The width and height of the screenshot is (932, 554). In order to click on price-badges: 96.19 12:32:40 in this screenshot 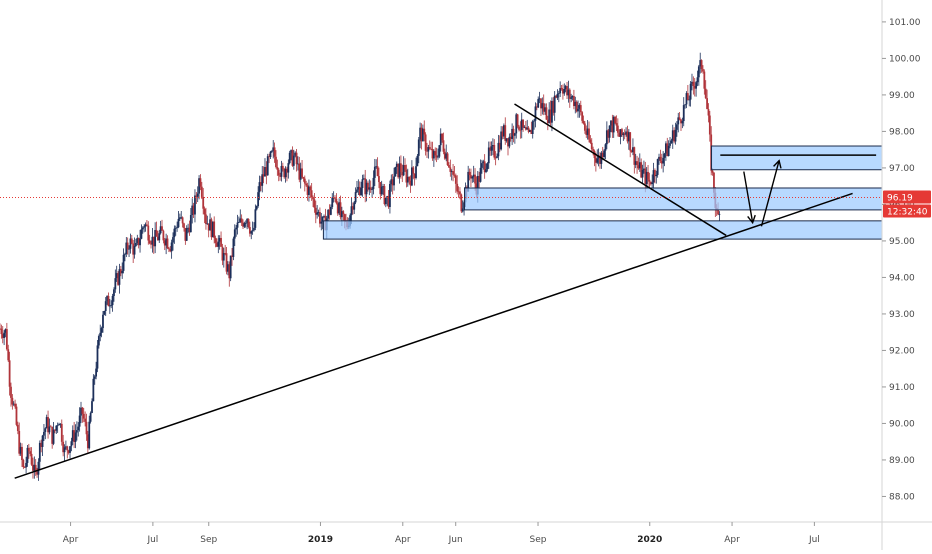, I will do `click(907, 204)`.